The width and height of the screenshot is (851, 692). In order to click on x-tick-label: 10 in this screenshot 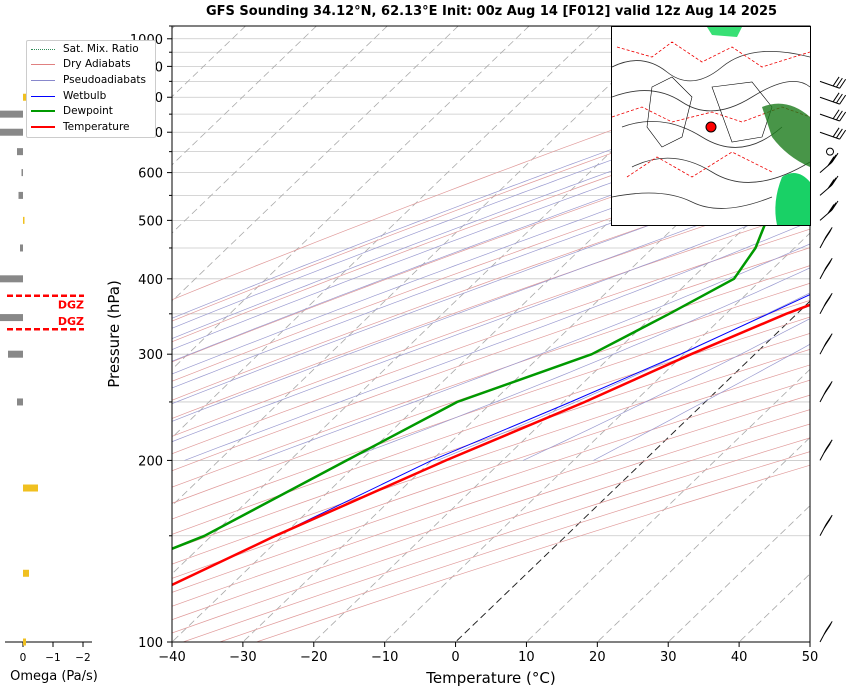, I will do `click(526, 657)`.